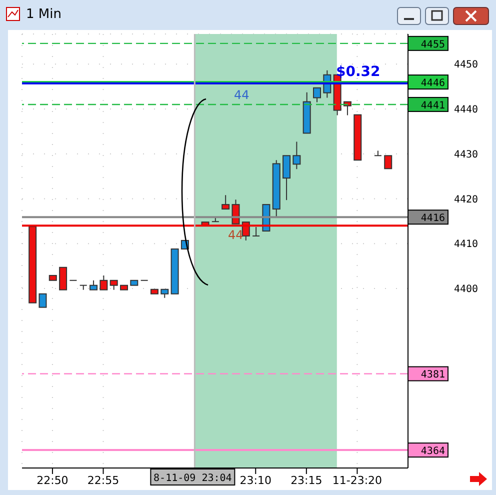 This screenshot has width=496, height=495. What do you see at coordinates (44, 14) in the screenshot?
I see `chart-title: 1 Min` at bounding box center [44, 14].